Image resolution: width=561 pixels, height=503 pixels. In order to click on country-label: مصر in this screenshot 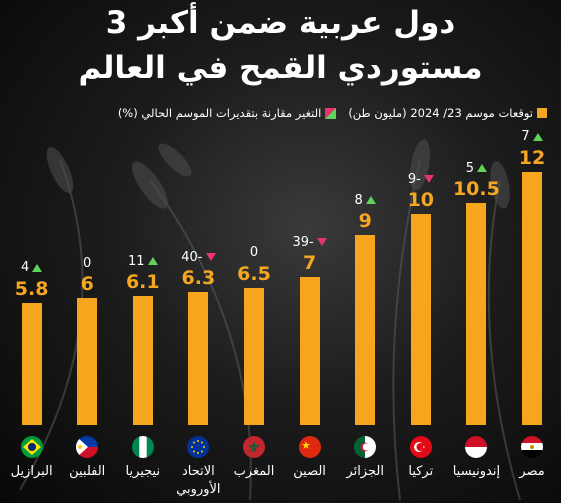, I will do `click(532, 471)`.